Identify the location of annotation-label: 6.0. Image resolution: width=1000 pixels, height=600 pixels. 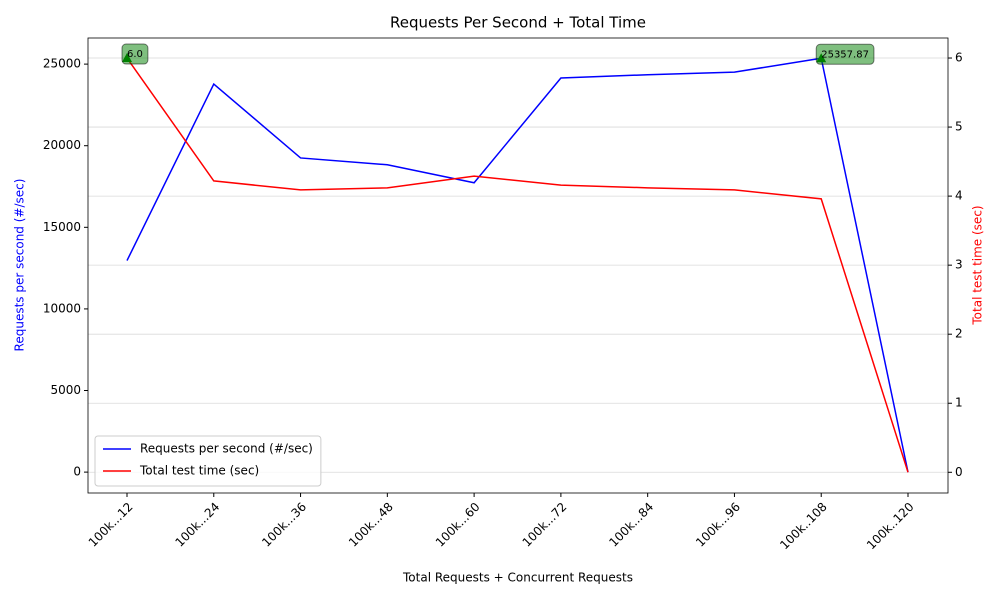
(135, 54).